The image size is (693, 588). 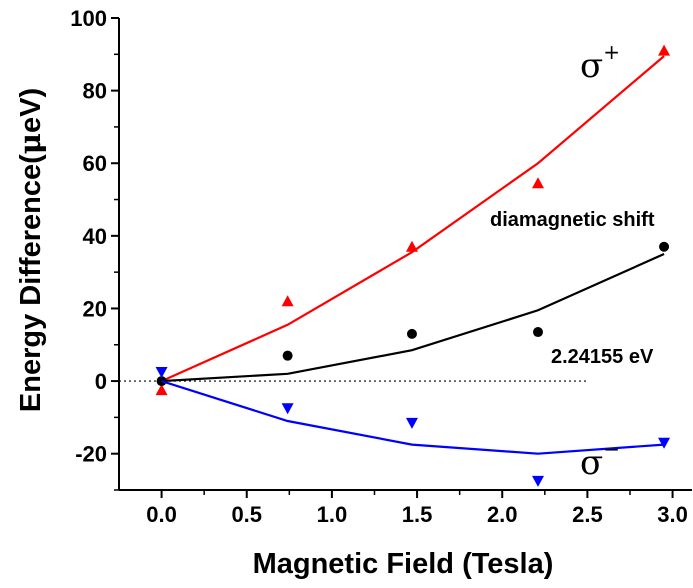 What do you see at coordinates (403, 564) in the screenshot?
I see `x-axis-title: Magnetic Field (Tesla)` at bounding box center [403, 564].